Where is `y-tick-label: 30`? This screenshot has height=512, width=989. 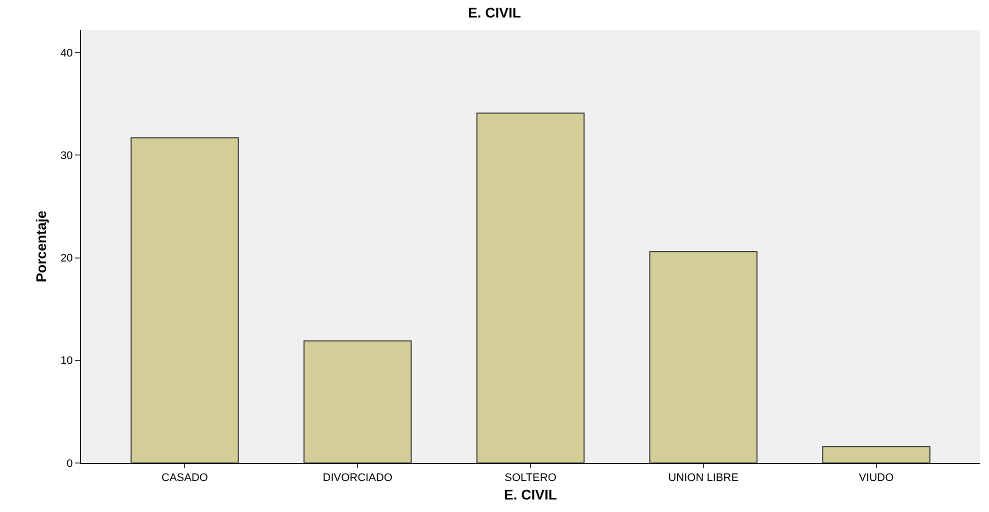
y-tick-label: 30 is located at coordinates (66, 156).